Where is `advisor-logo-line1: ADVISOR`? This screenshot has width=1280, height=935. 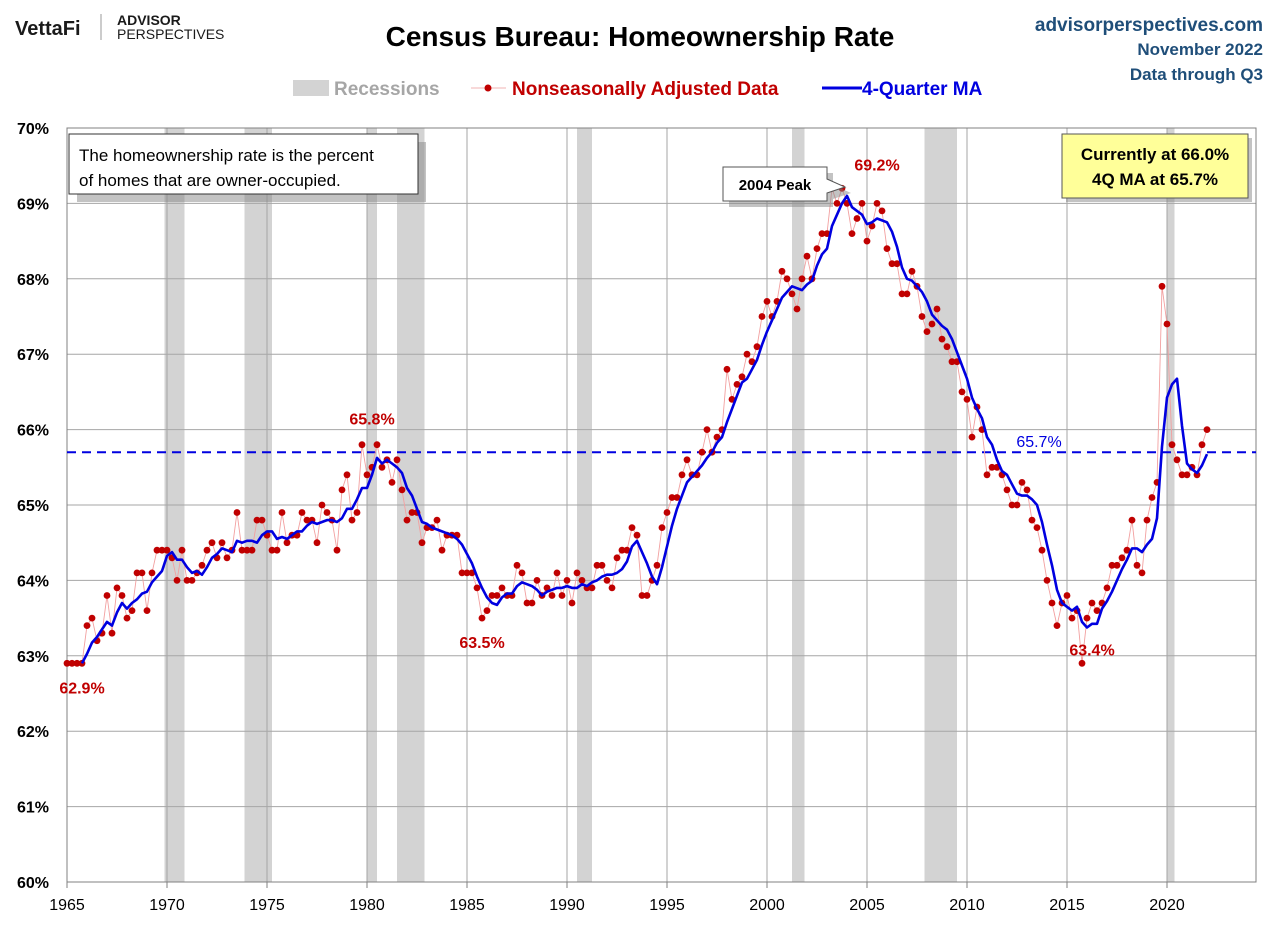 advisor-logo-line1: ADVISOR is located at coordinates (149, 20).